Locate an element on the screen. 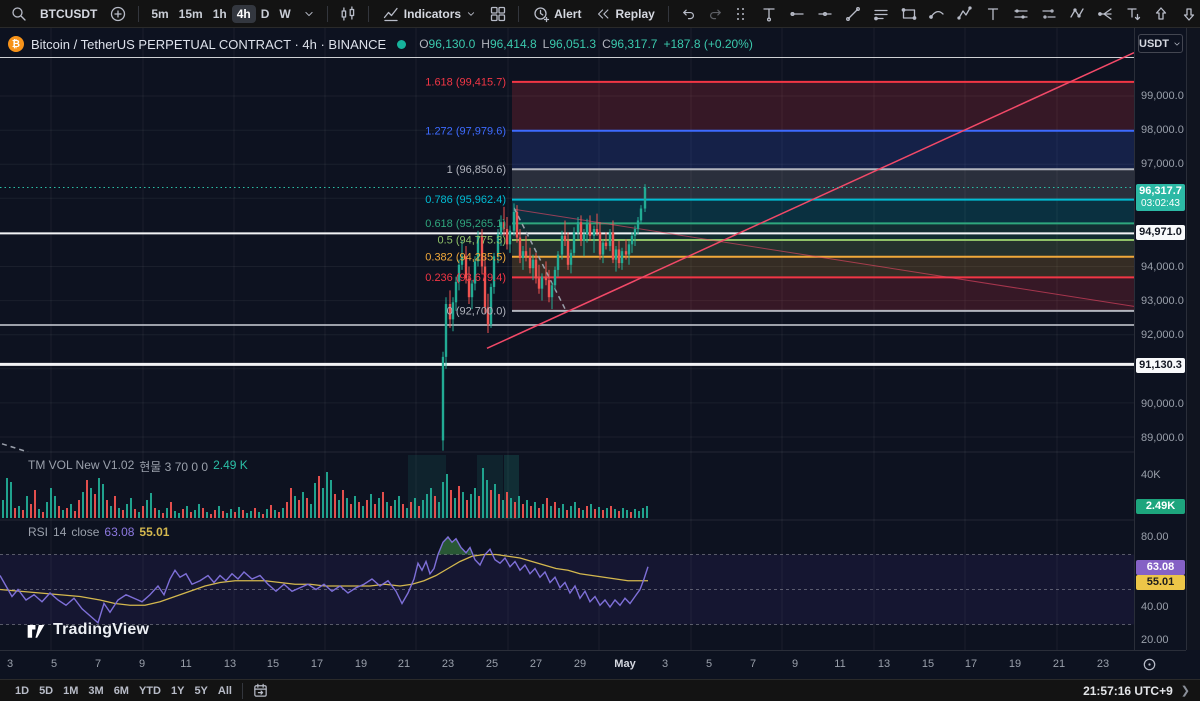 This screenshot has height=701, width=1200. undo-icon is located at coordinates (688, 13).